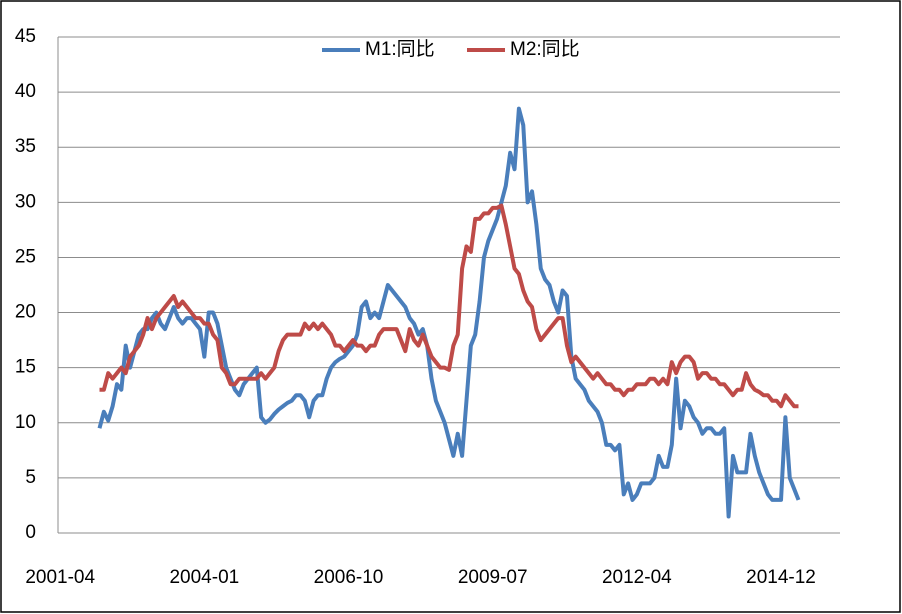  Describe the element at coordinates (349, 577) in the screenshot. I see `x-tick-label: 2006-10` at that location.